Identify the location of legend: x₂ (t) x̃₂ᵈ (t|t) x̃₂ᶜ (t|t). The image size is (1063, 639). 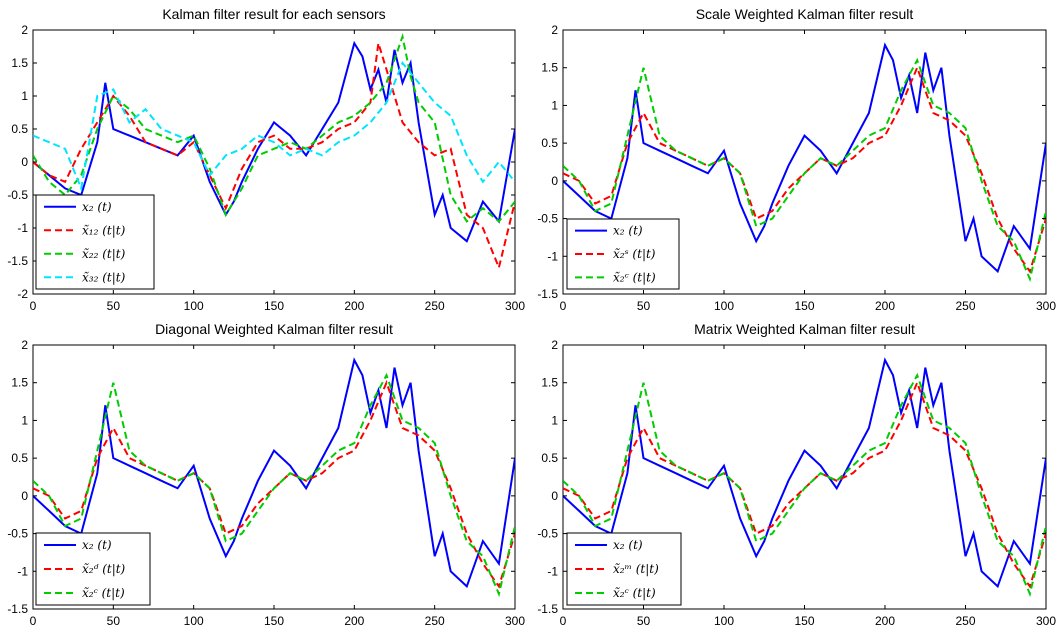
(93, 569).